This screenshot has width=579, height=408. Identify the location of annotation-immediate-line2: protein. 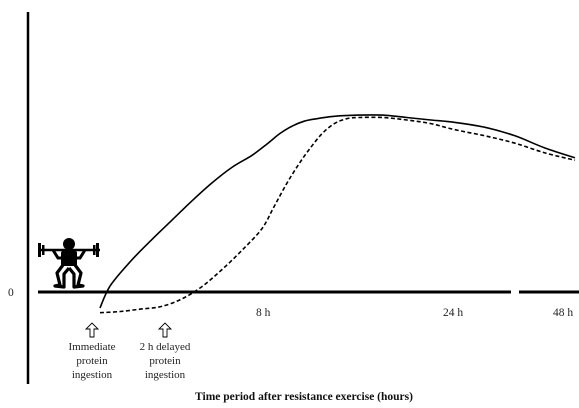
(92, 361).